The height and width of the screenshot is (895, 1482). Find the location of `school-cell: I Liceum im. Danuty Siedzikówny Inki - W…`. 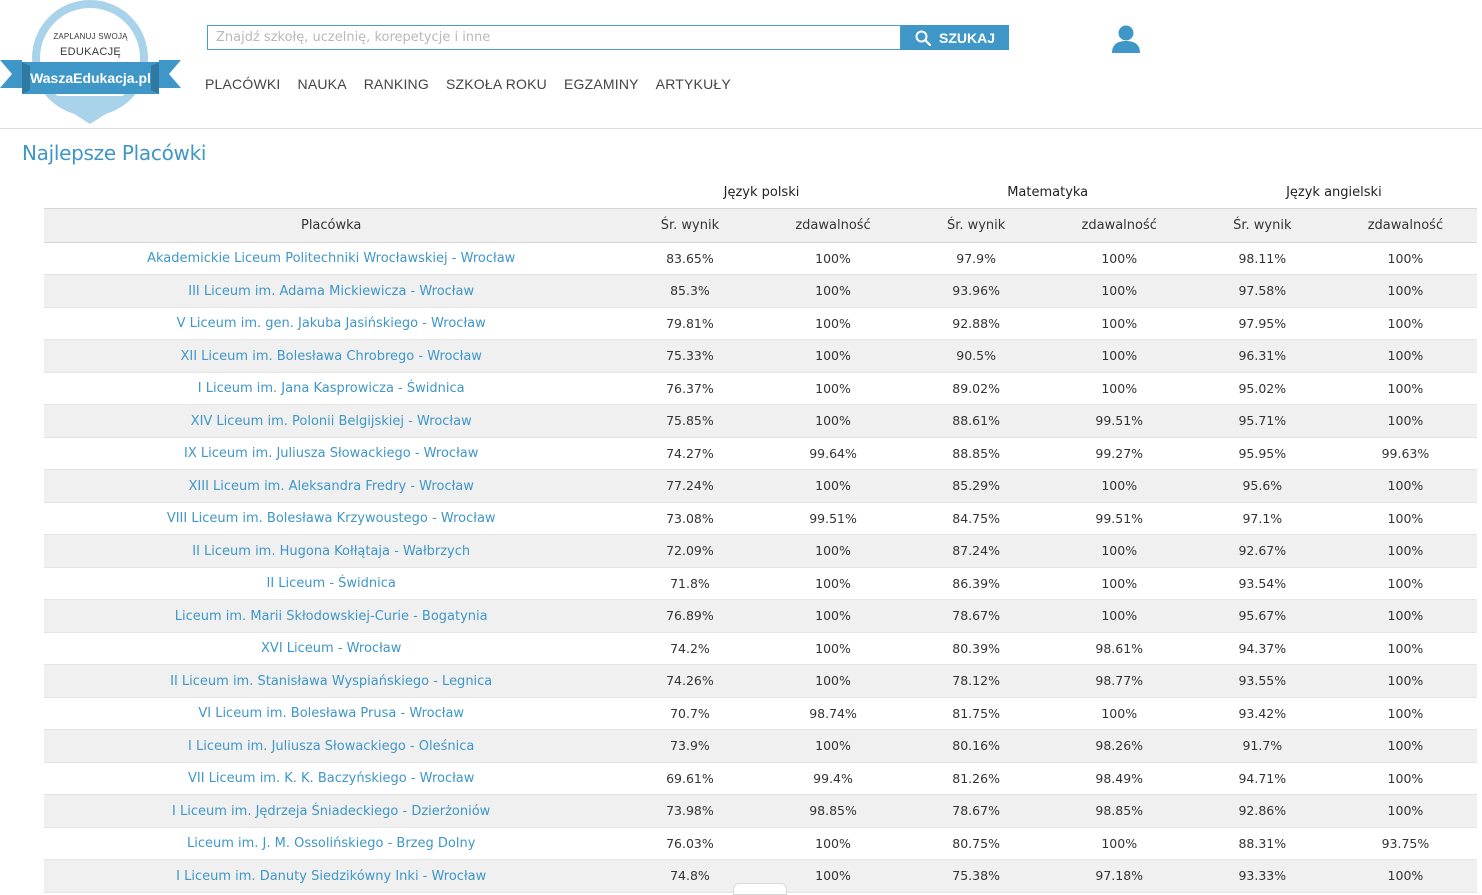

school-cell: I Liceum im. Danuty Siedzikówny Inki - W… is located at coordinates (331, 876).